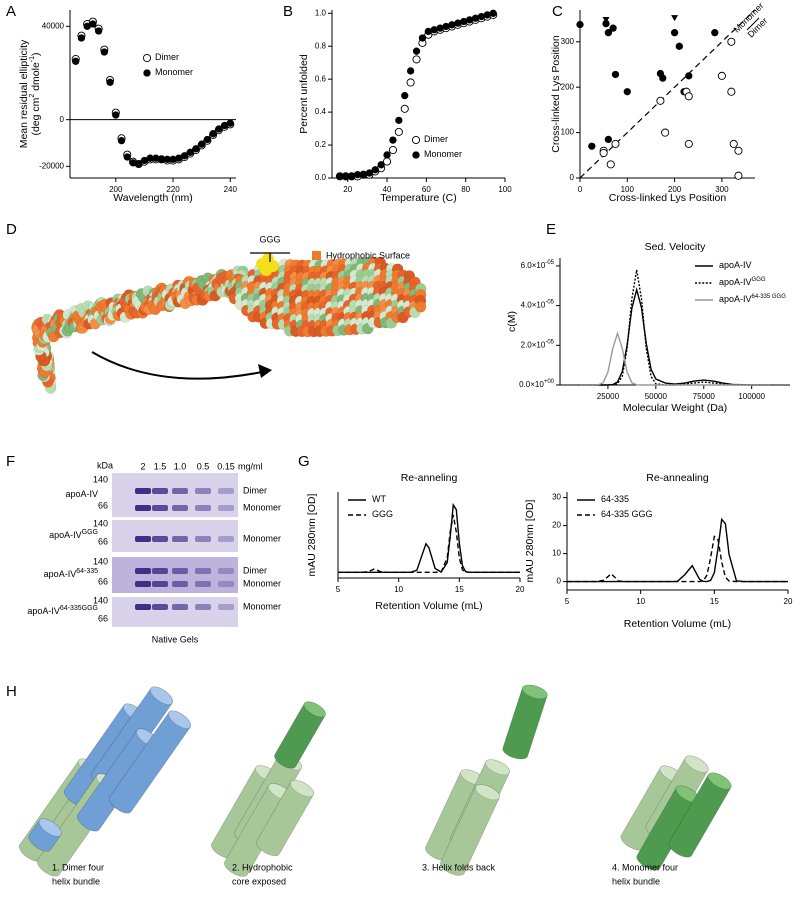  What do you see at coordinates (459, 589) in the screenshot?
I see `tick-label: 15` at bounding box center [459, 589].